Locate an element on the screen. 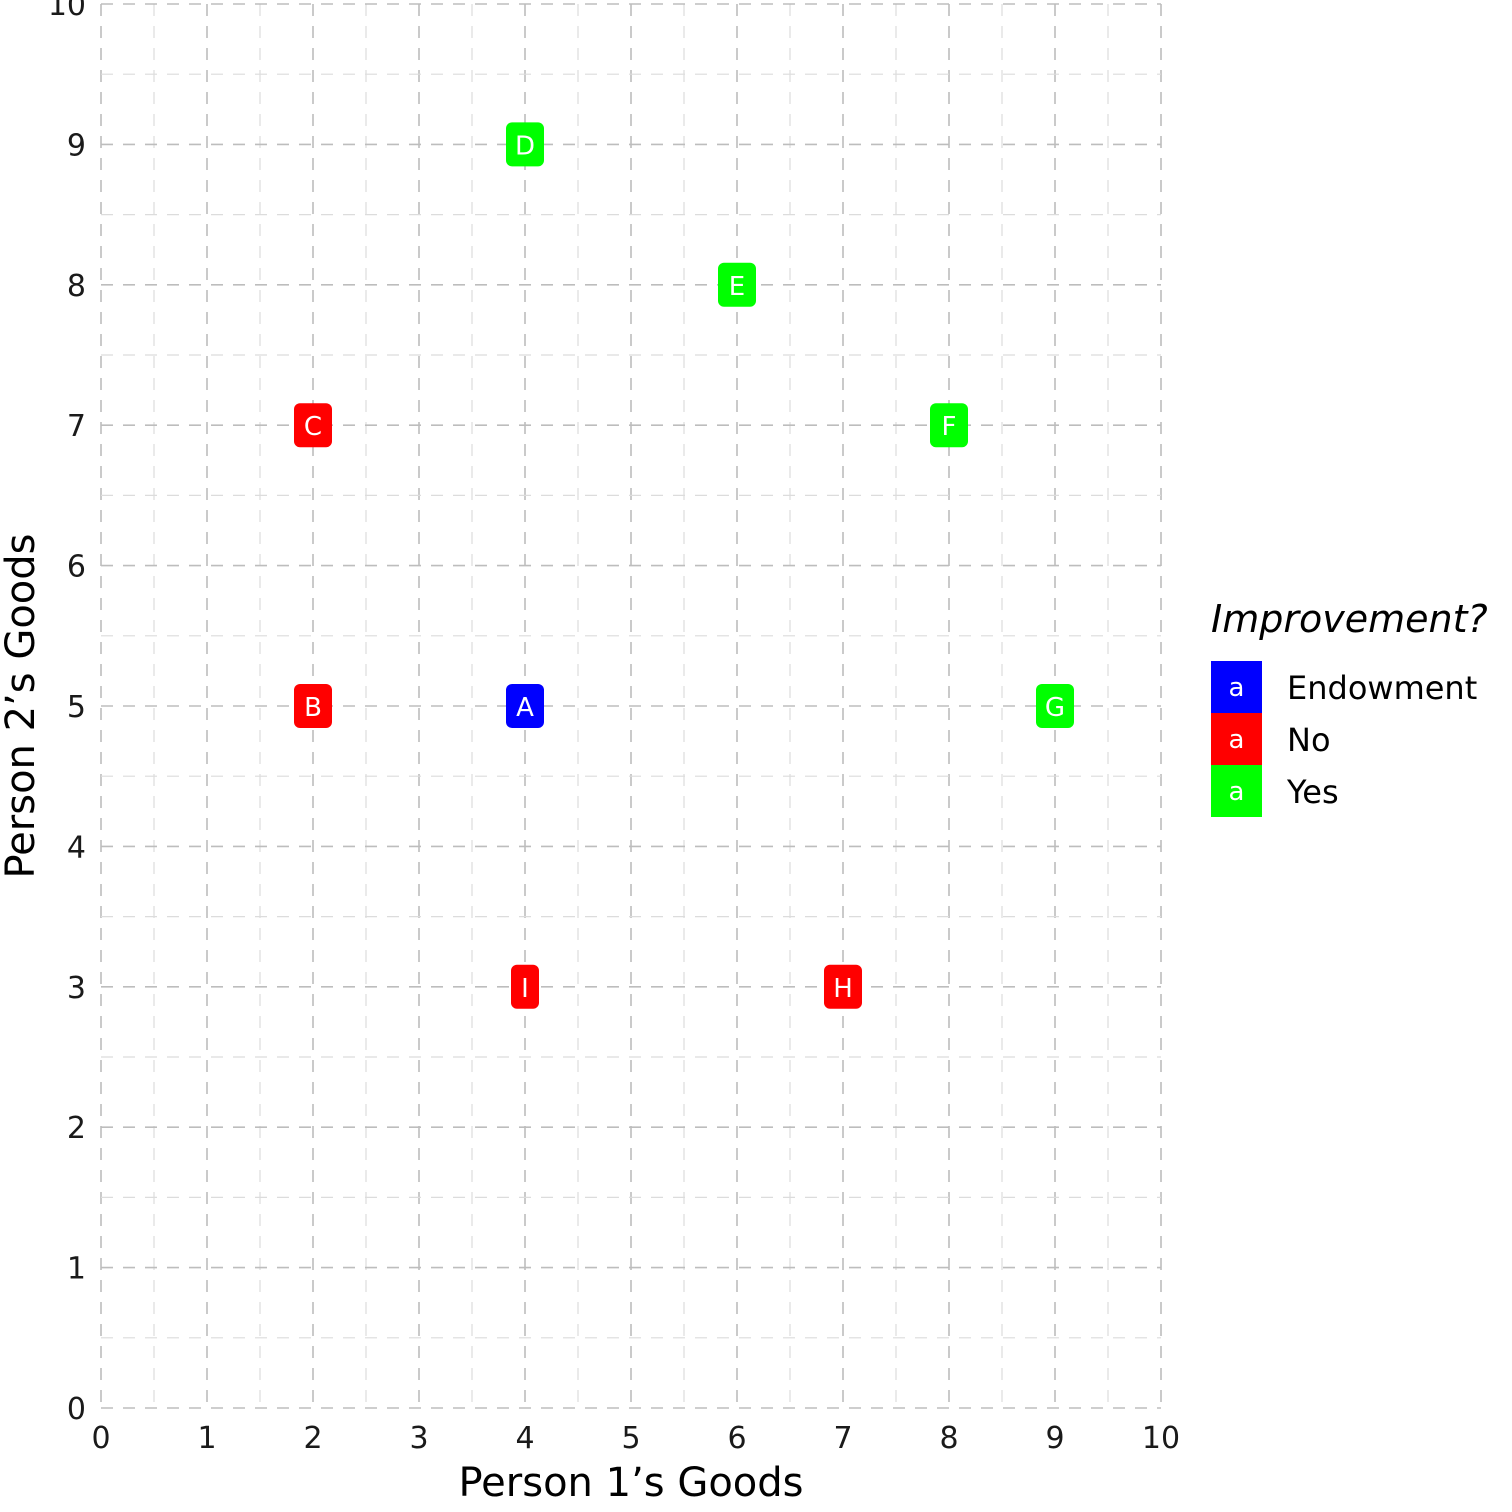  x-tick-label: 3 is located at coordinates (418, 1438).